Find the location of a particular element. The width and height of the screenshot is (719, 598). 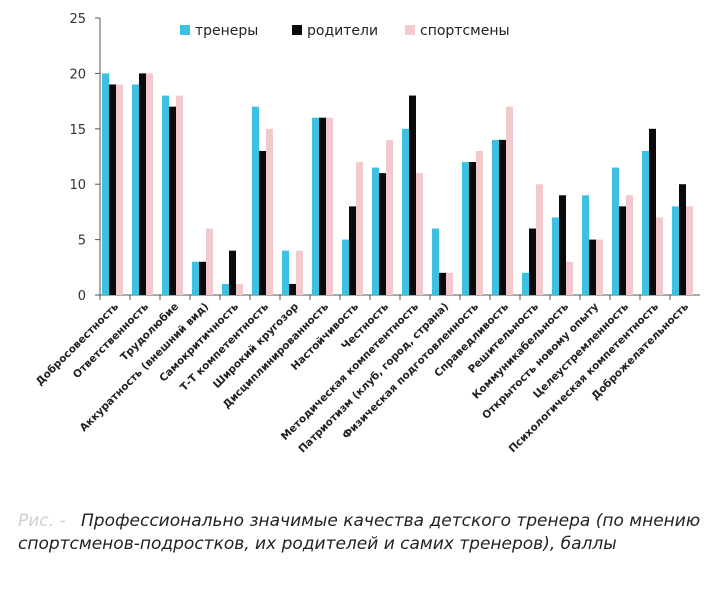

legend: тренеры родители спортсмены is located at coordinates (345, 31).